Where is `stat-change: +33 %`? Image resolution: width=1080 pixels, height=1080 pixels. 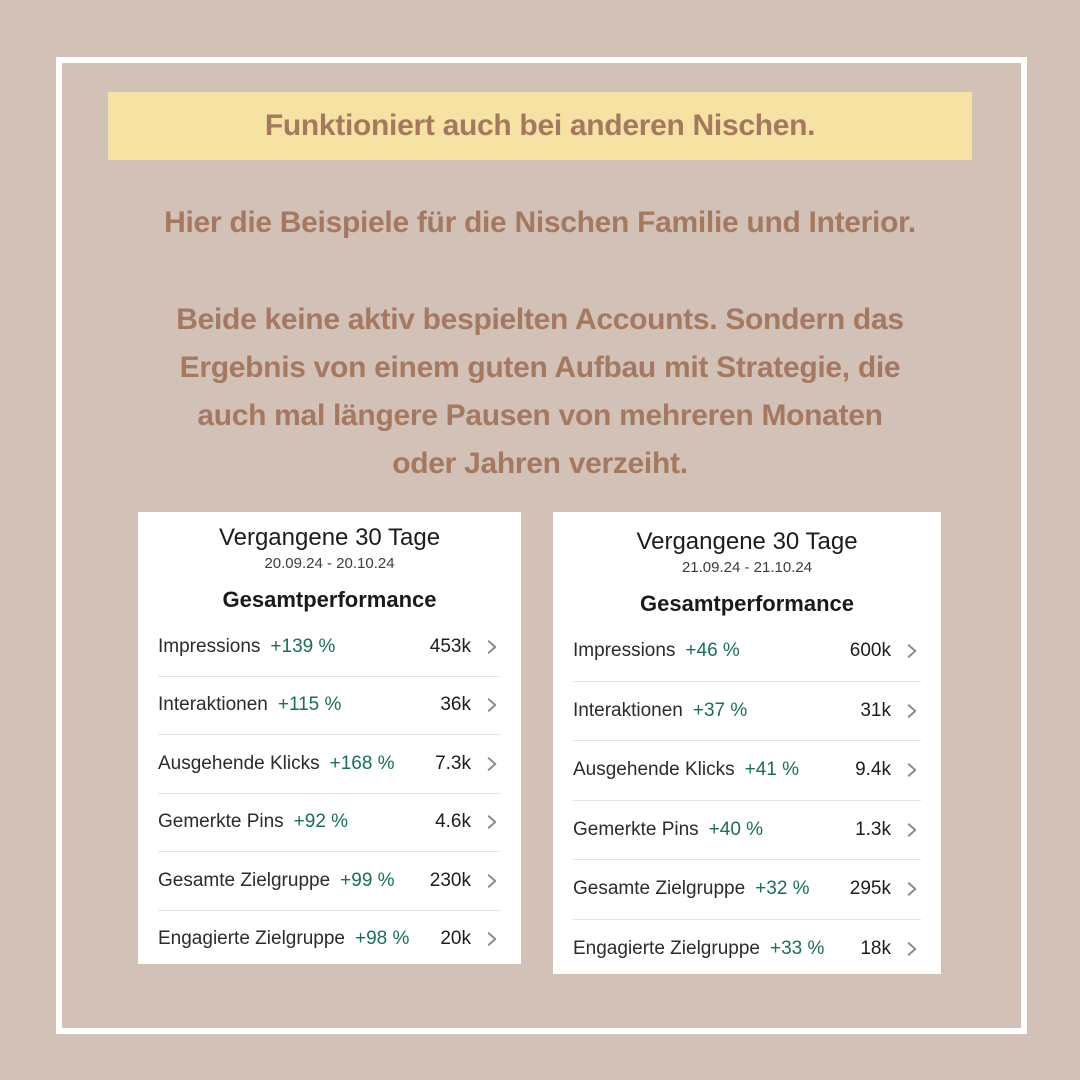
stat-change: +33 % is located at coordinates (797, 948).